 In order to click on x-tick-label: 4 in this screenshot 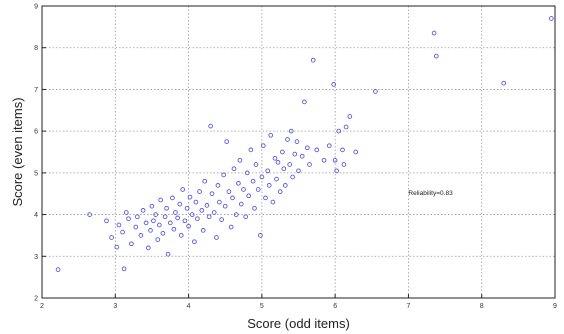, I will do `click(189, 306)`.